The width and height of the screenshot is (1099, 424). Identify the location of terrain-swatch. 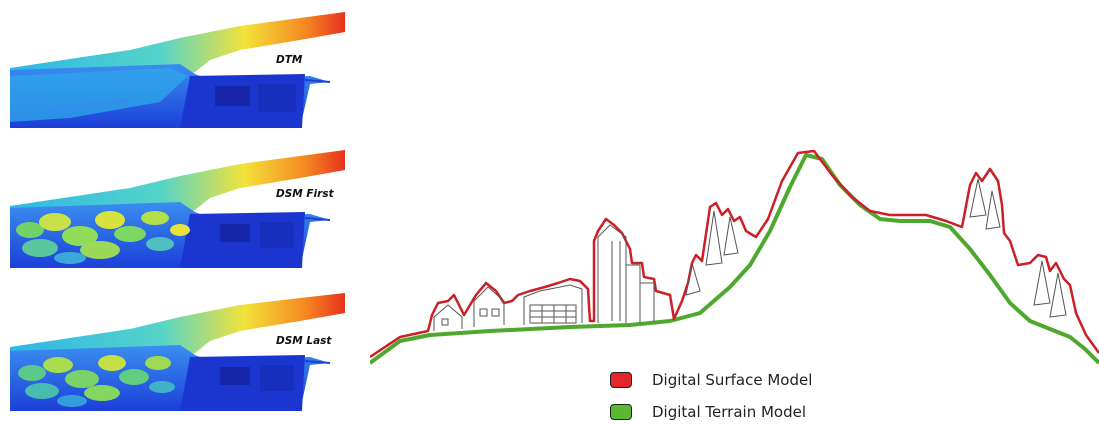
(621, 412).